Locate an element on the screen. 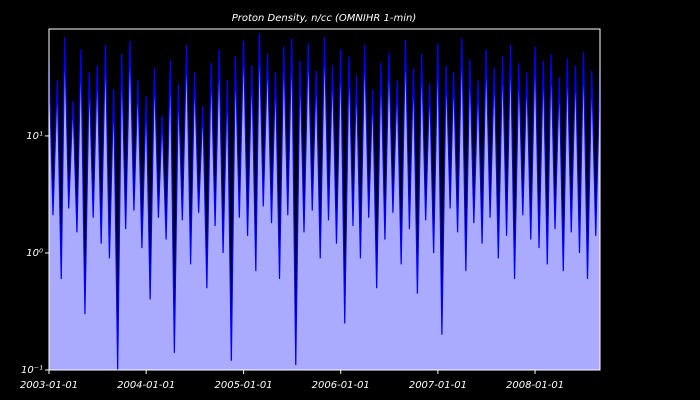 The width and height of the screenshot is (700, 400). y-tick-label: 10⁻¹ is located at coordinates (32, 370).